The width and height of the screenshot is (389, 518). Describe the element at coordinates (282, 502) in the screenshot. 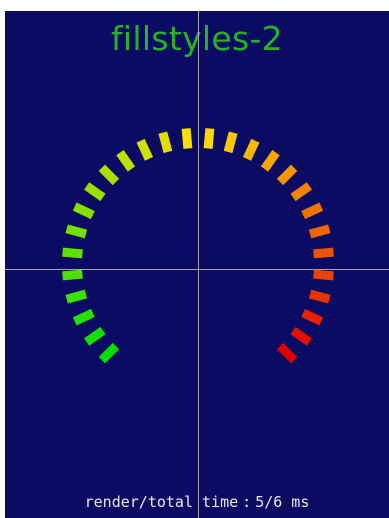

I see `status-value: 5/6 ms` at that location.